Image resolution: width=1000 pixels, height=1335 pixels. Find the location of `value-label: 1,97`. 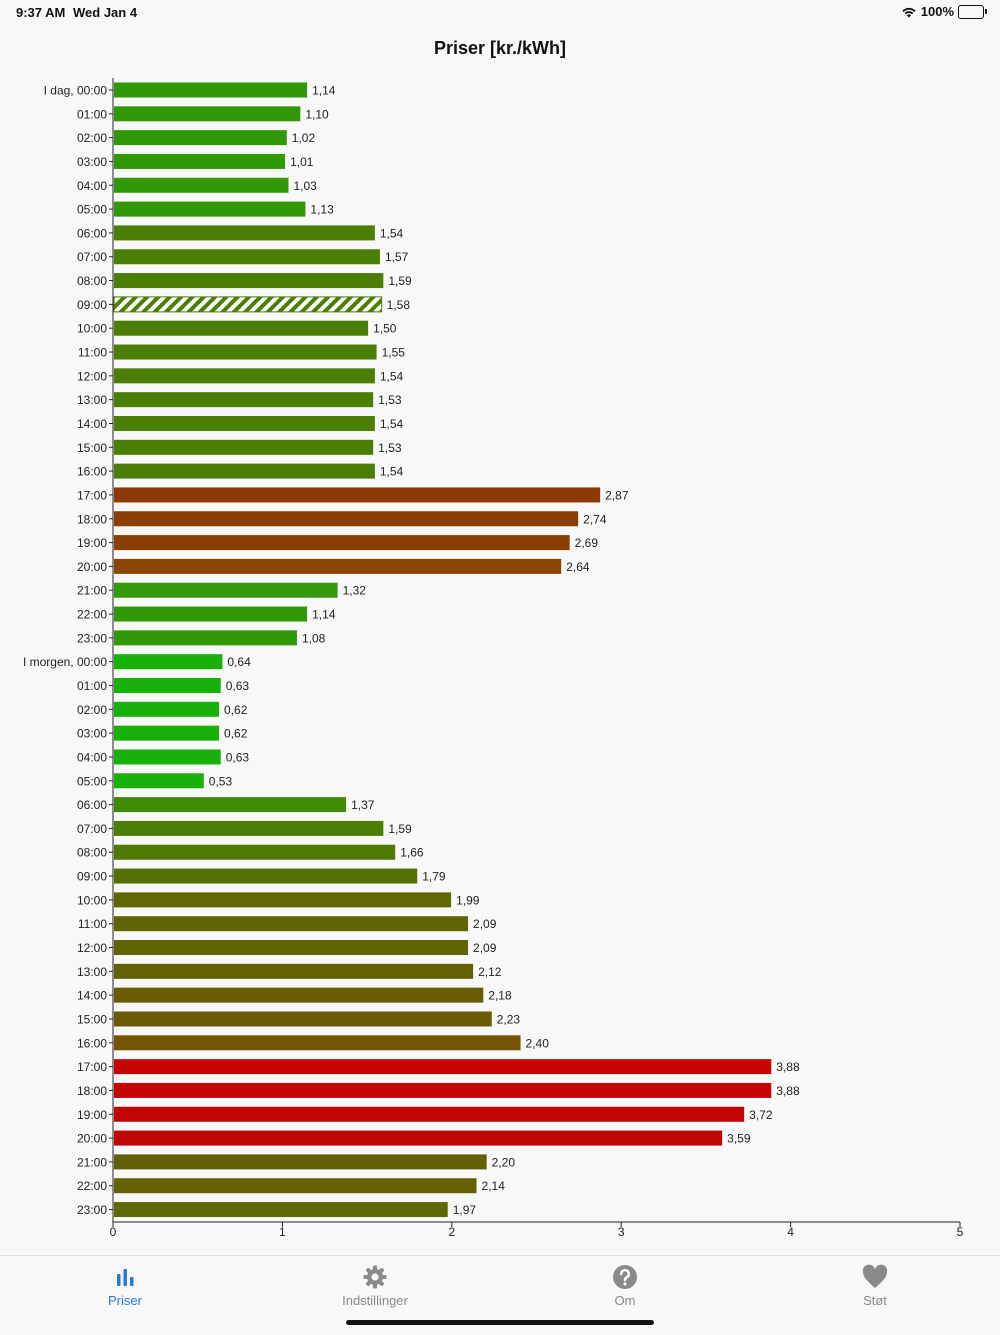

value-label: 1,97 is located at coordinates (465, 1210).